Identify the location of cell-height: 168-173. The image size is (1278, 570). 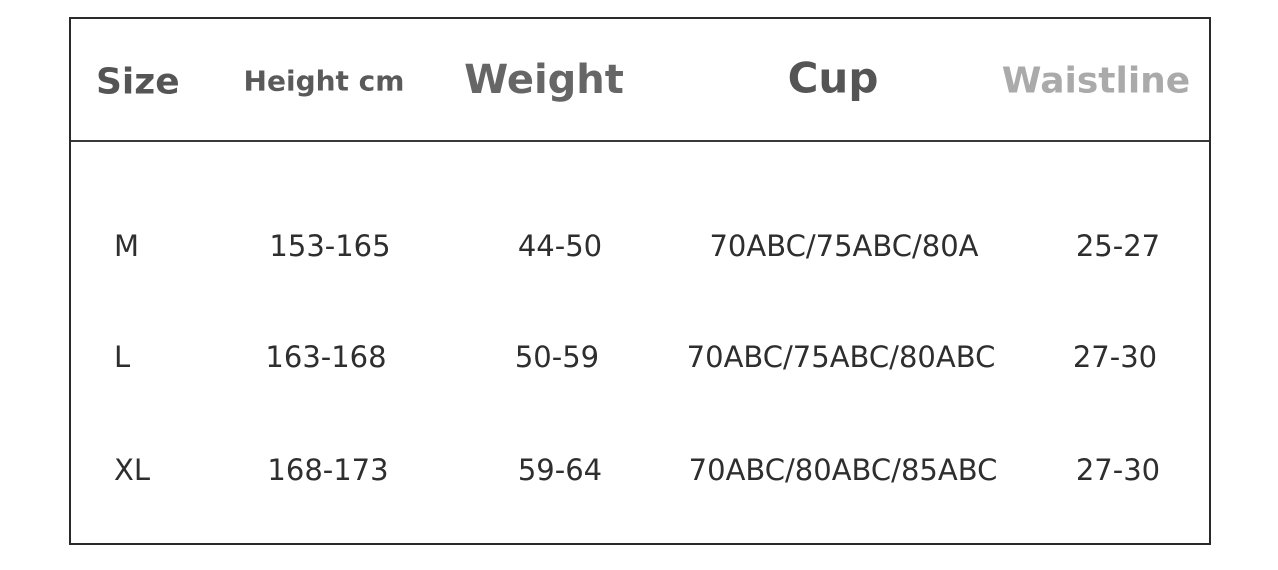
(328, 470).